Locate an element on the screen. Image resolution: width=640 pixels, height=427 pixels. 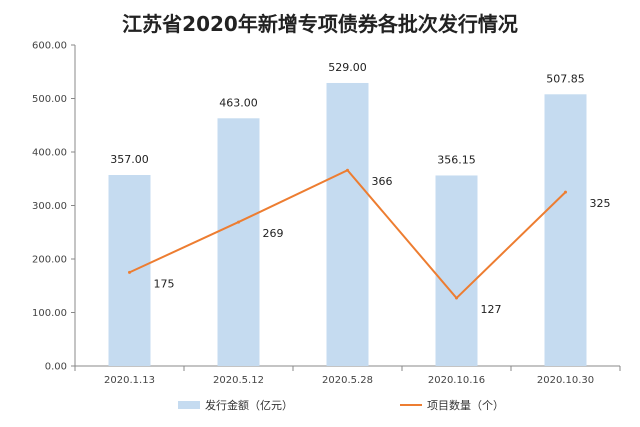
y-tick-label: 200.00 is located at coordinates (49, 260).